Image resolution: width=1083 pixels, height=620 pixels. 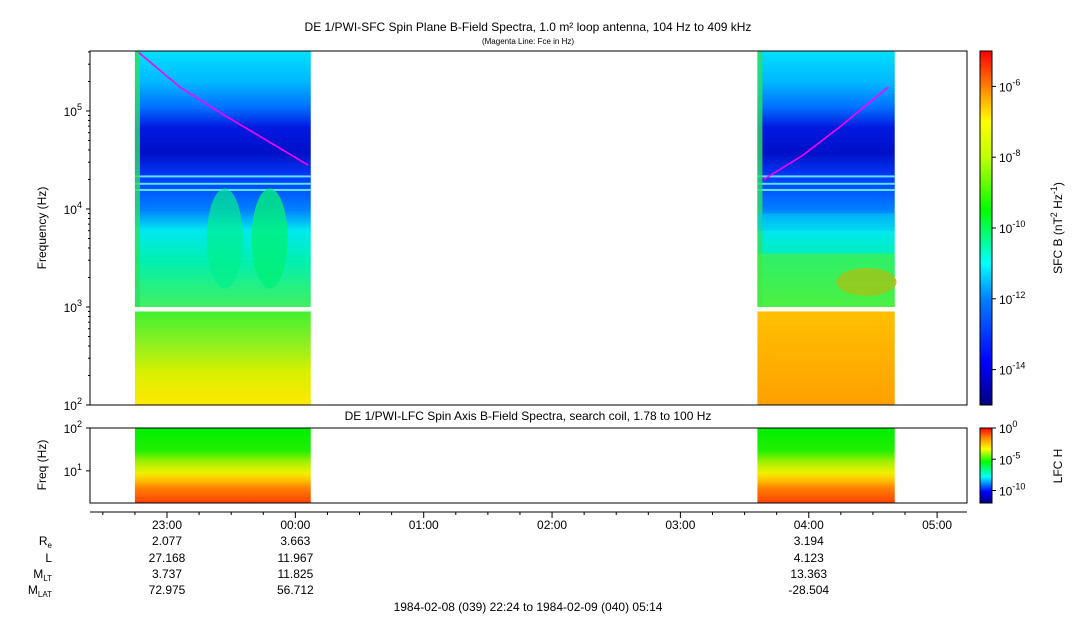 I want to click on upper-ytick-label: 10³, so click(x=73, y=306).